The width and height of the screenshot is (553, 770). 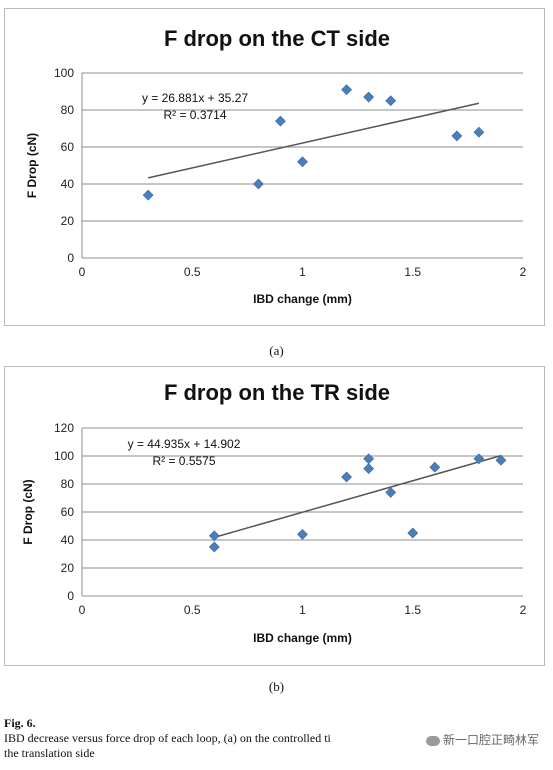 What do you see at coordinates (82, 610) in the screenshot?
I see `chart-tr-x-tick-label: 0` at bounding box center [82, 610].